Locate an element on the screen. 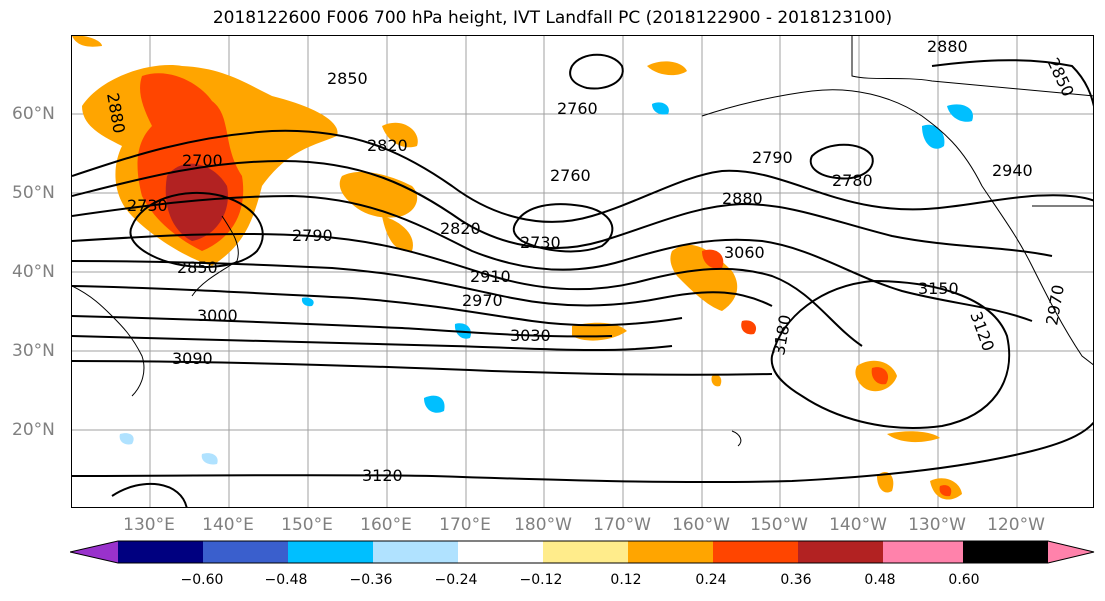 The image size is (1105, 601). lat-label: 50°N is located at coordinates (33, 193).